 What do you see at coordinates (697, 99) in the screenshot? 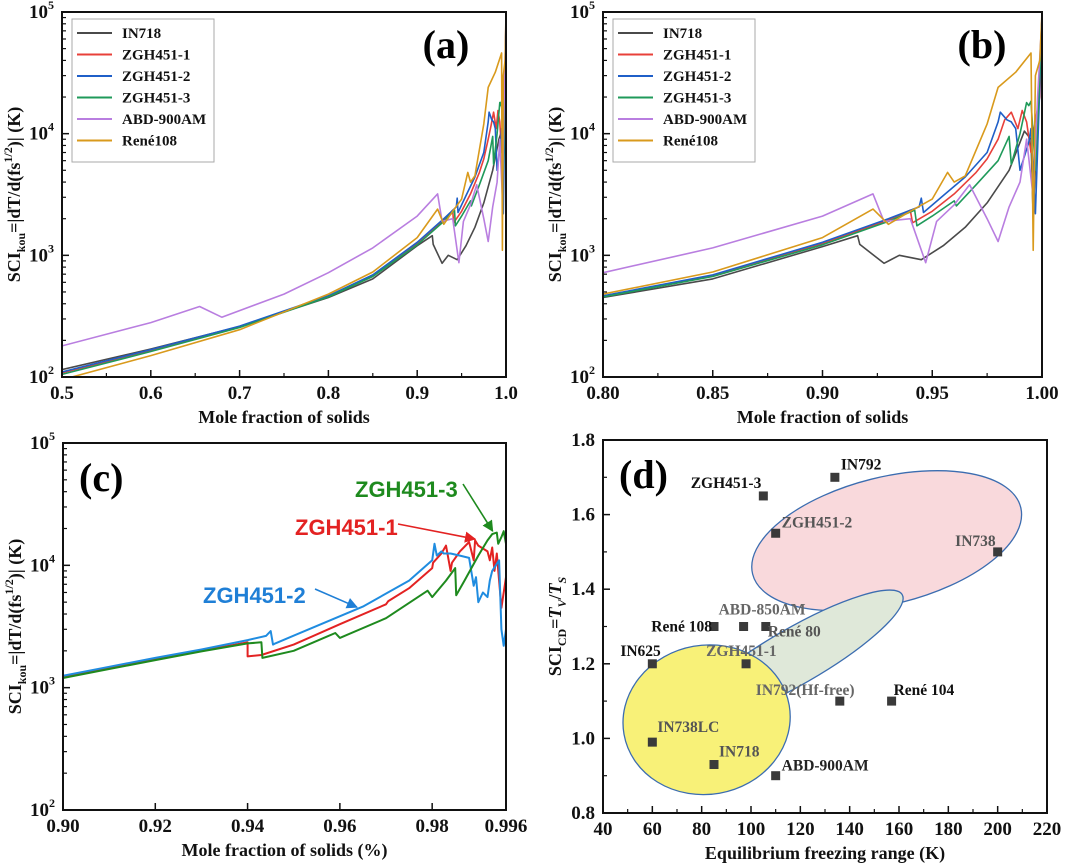
I see `legend-label: ZGH451-3` at bounding box center [697, 99].